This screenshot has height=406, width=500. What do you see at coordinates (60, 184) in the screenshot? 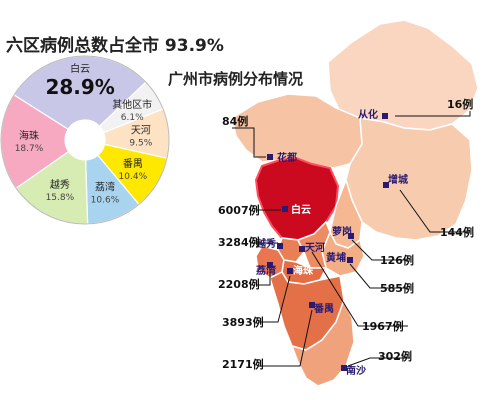
I see `pie-slice-label: 越秀` at bounding box center [60, 184].